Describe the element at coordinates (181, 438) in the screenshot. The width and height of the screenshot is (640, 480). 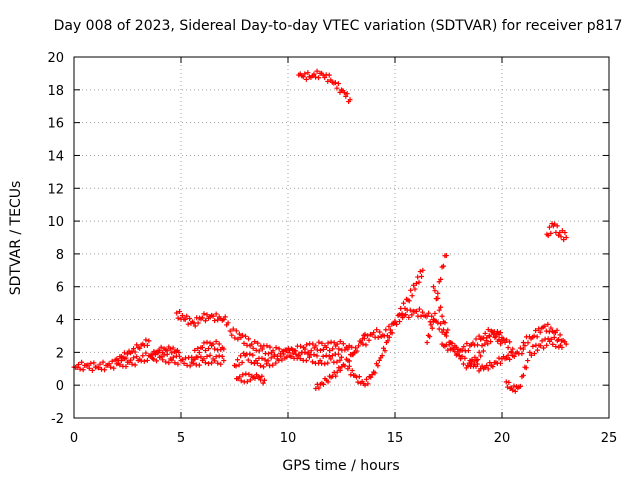
I see `x-tick-label: 5` at that location.